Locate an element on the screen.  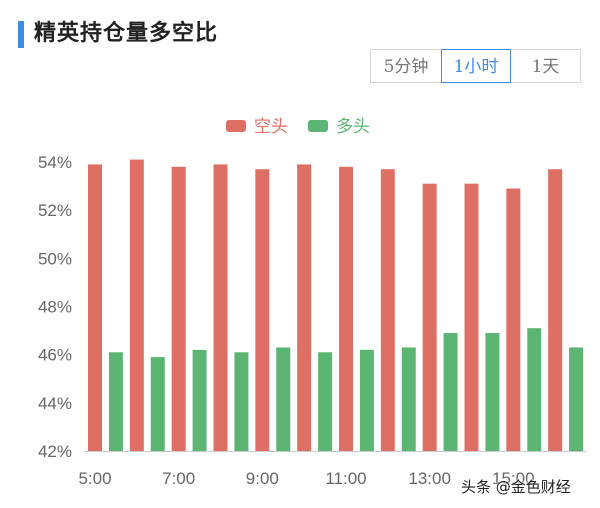
tab-1-hour: 1小时 is located at coordinates (476, 66).